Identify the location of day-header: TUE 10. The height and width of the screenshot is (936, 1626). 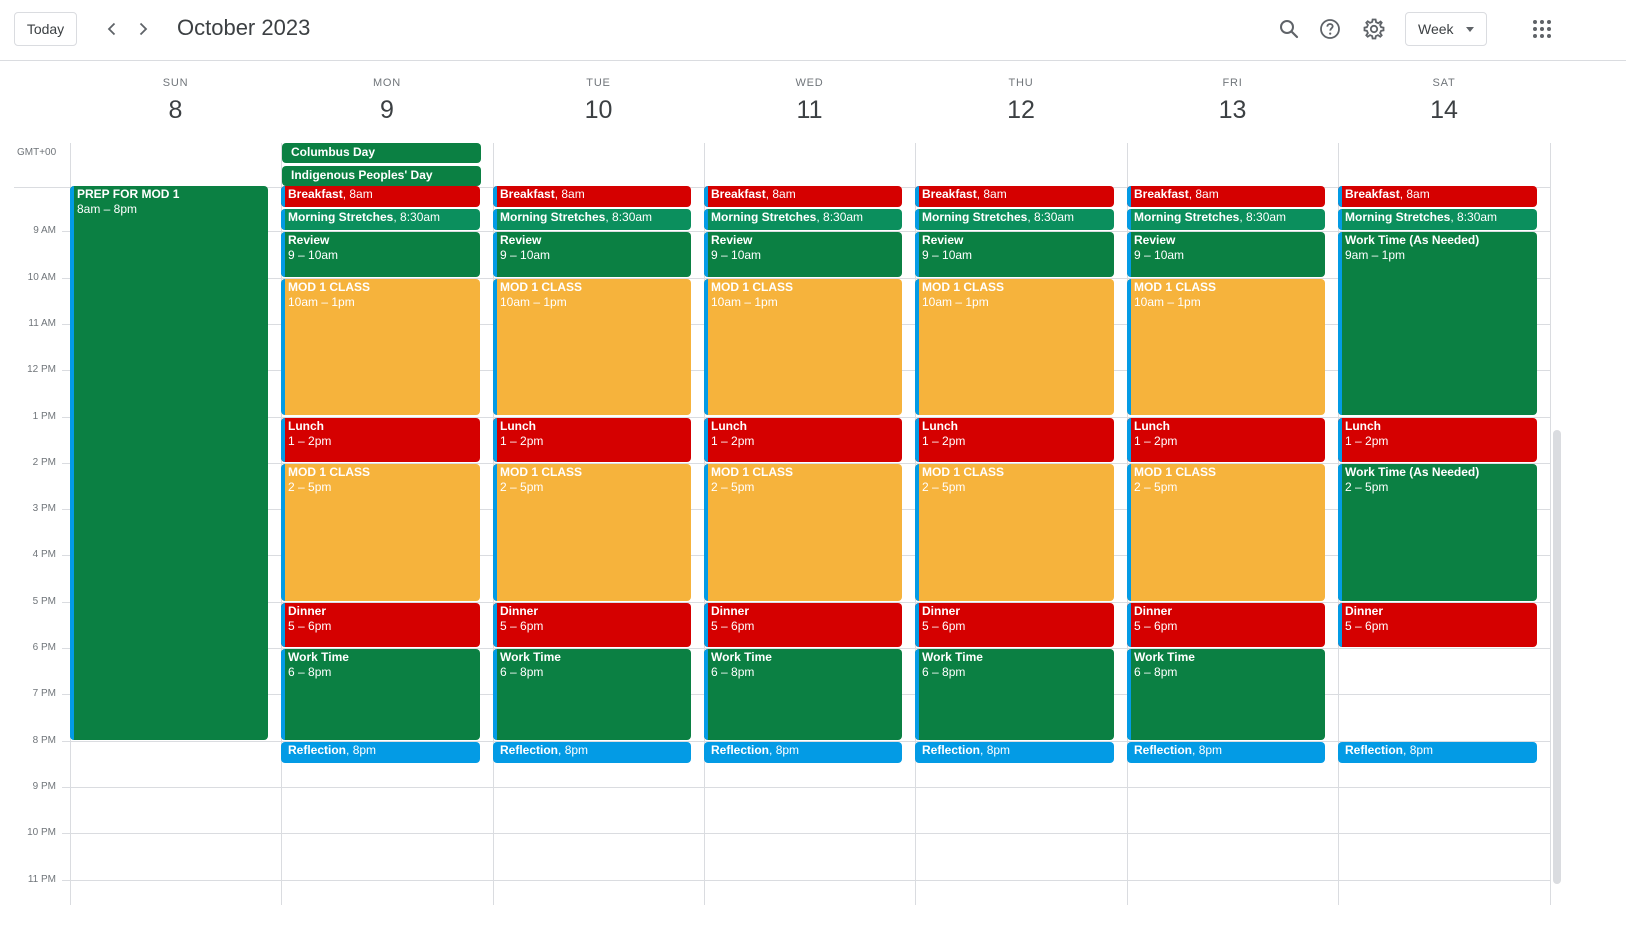
(598, 102).